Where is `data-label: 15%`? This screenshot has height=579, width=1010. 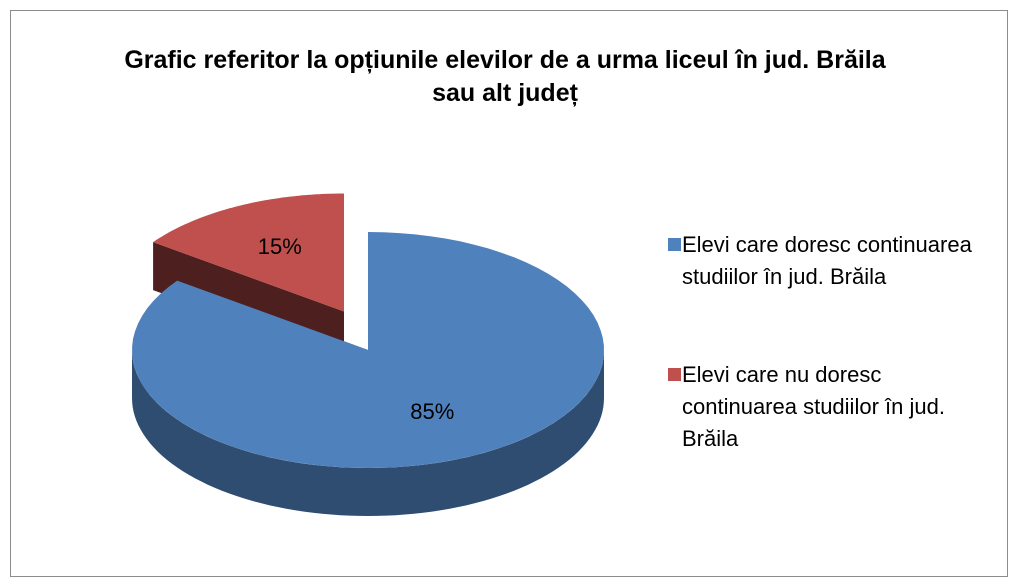 data-label: 15% is located at coordinates (280, 246).